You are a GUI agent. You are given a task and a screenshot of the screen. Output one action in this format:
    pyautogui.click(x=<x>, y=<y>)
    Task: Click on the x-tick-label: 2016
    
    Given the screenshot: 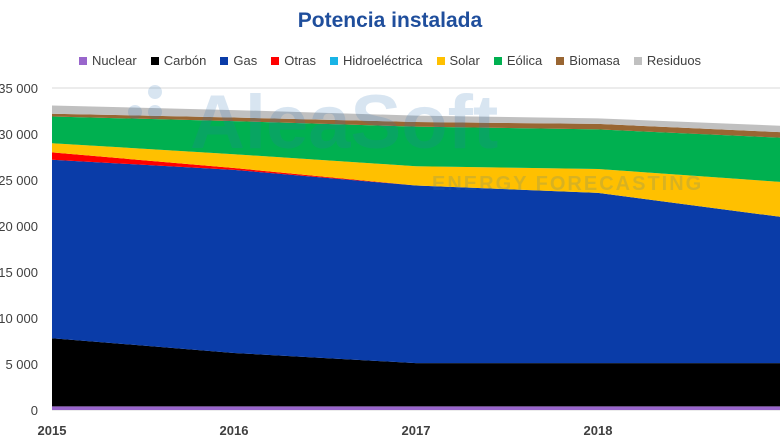 What is the action you would take?
    pyautogui.click(x=234, y=430)
    